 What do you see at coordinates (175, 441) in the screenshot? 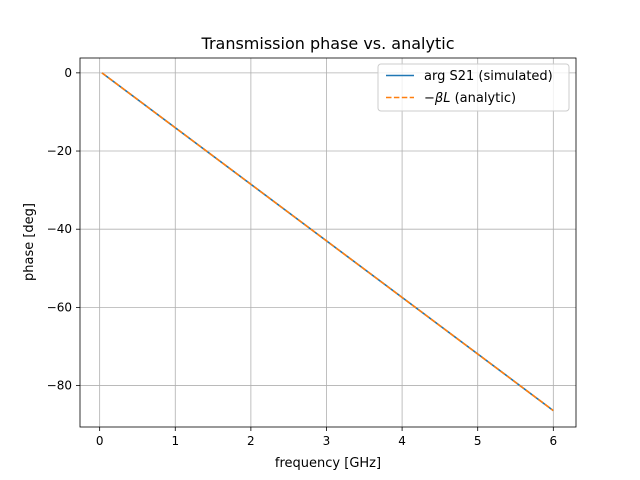
I see `x-tick-label: 1` at bounding box center [175, 441].